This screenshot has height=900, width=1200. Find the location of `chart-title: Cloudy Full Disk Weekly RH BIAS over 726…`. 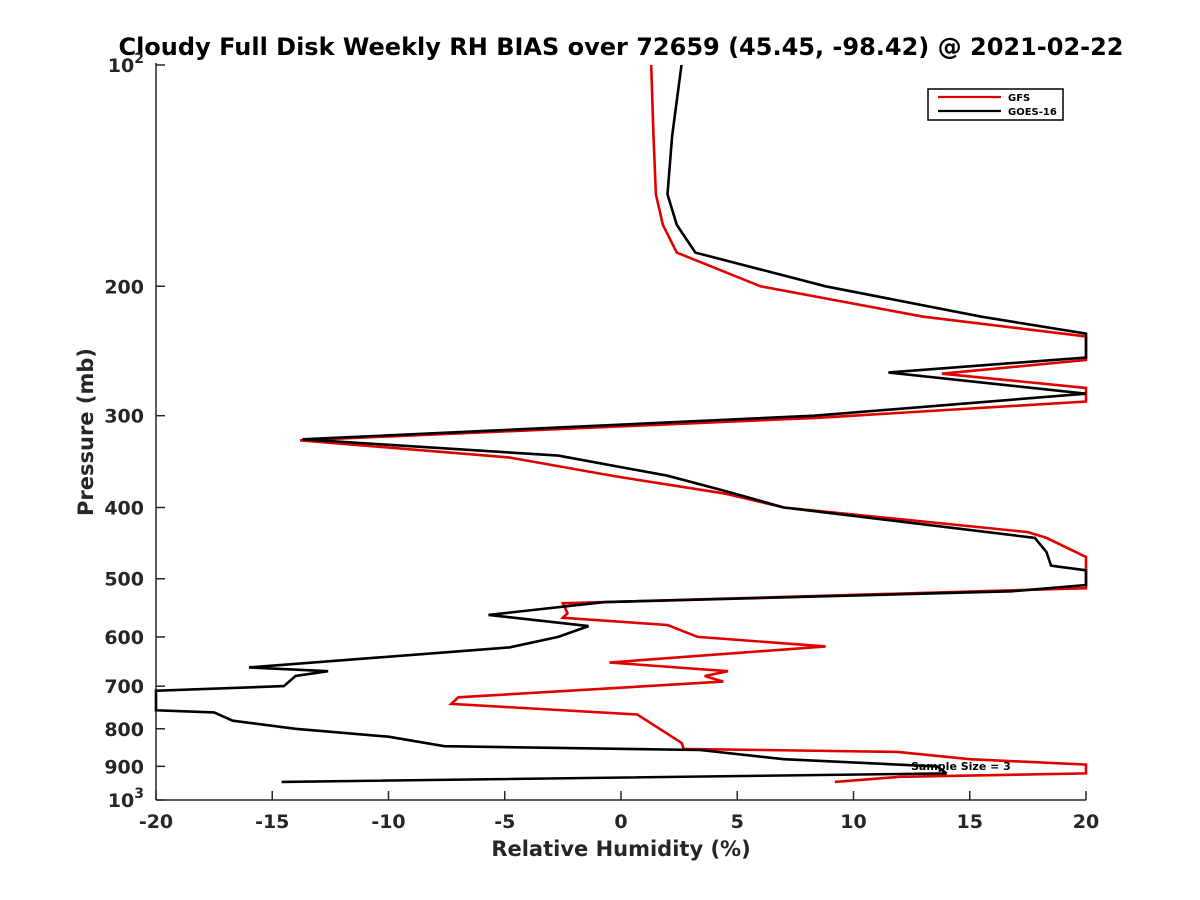

chart-title: Cloudy Full Disk Weekly RH BIAS over 726… is located at coordinates (620, 47).